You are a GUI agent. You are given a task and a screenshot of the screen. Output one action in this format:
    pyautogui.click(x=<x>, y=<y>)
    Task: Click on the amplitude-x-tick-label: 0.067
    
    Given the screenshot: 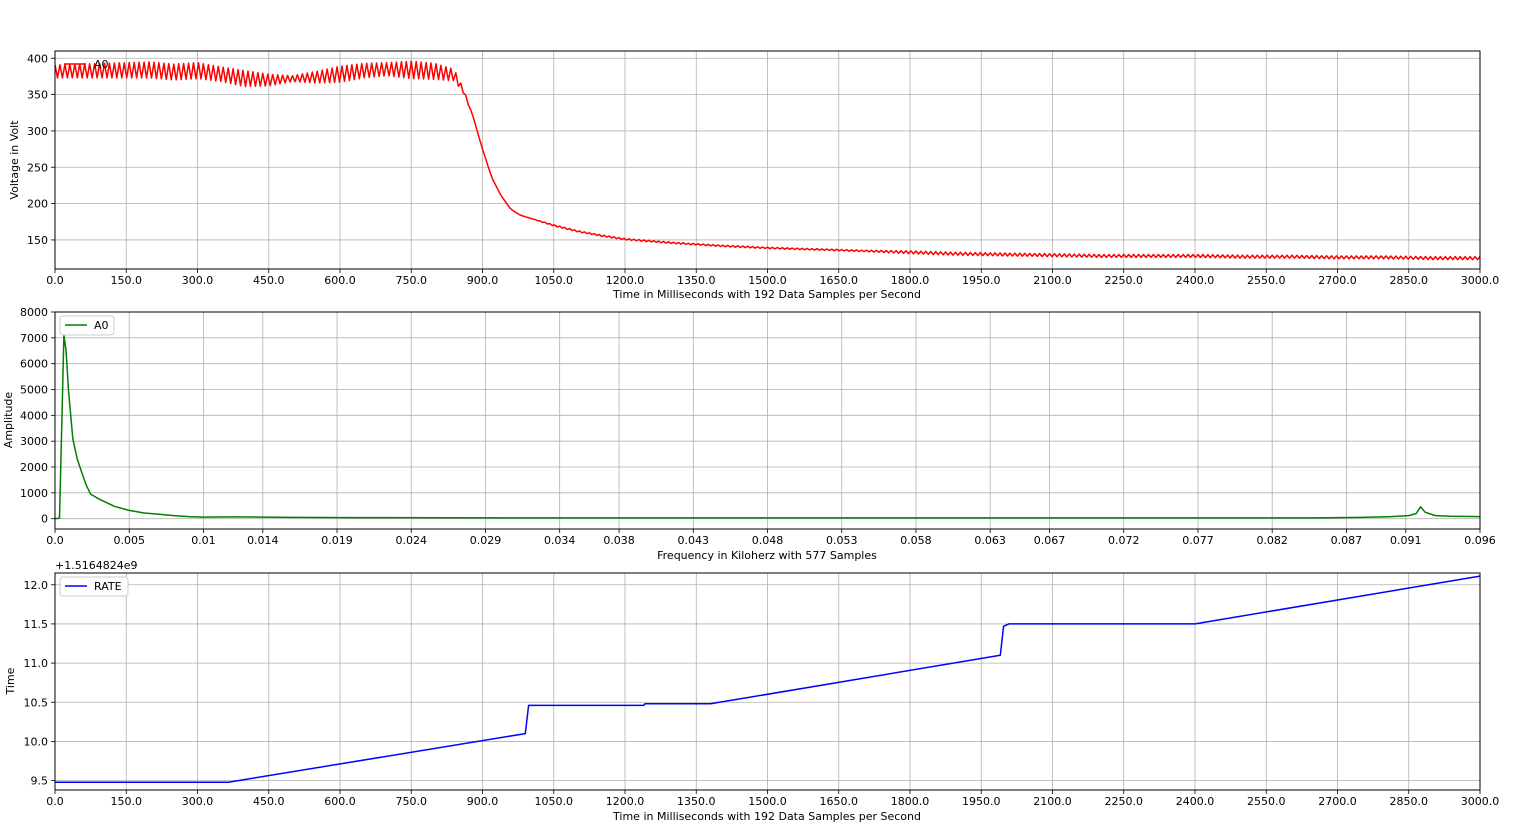 What is the action you would take?
    pyautogui.click(x=1050, y=540)
    